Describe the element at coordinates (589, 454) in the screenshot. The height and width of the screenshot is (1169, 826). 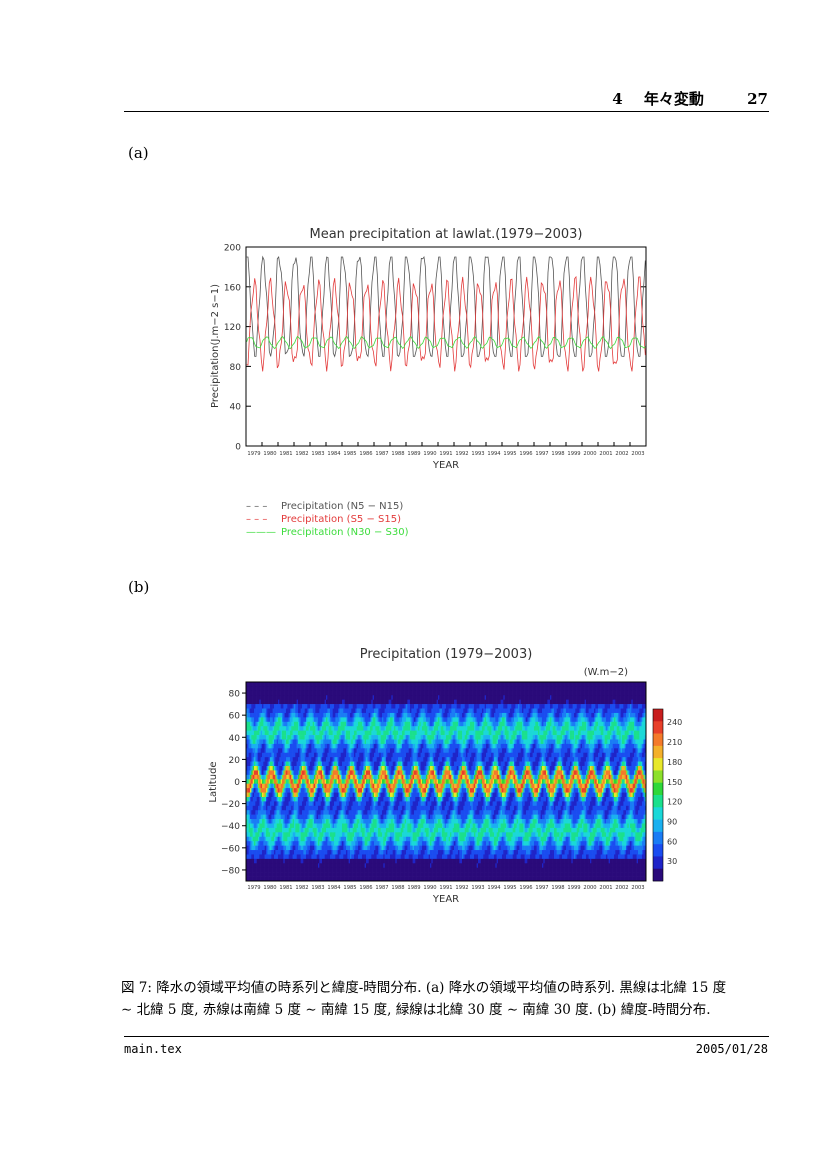
I see `chart-a-xtick-label: 2000` at that location.